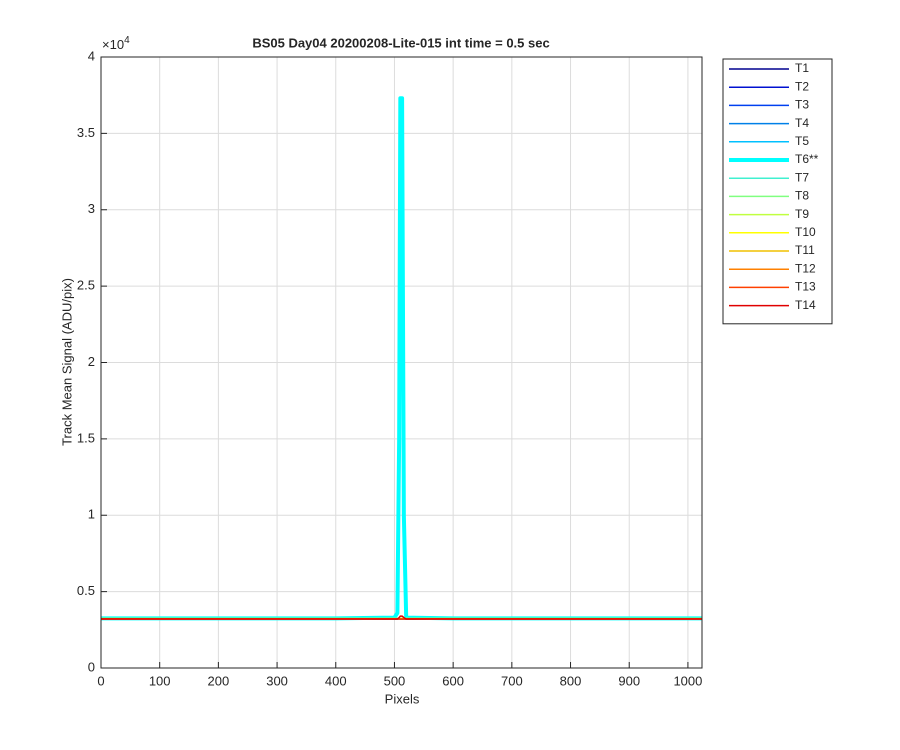 This screenshot has width=900, height=750. What do you see at coordinates (802, 177) in the screenshot?
I see `legend-label: T7` at bounding box center [802, 177].